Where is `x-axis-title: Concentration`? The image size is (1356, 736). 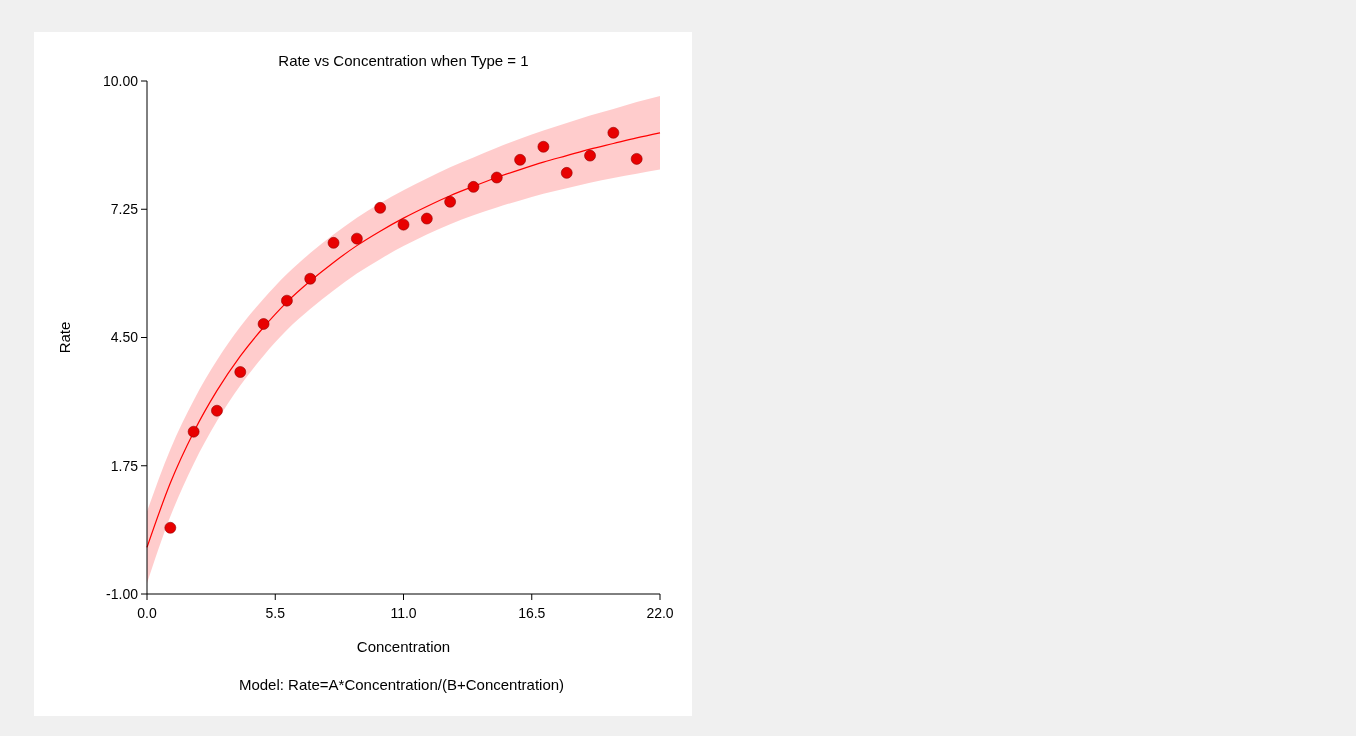 x-axis-title: Concentration is located at coordinates (403, 646).